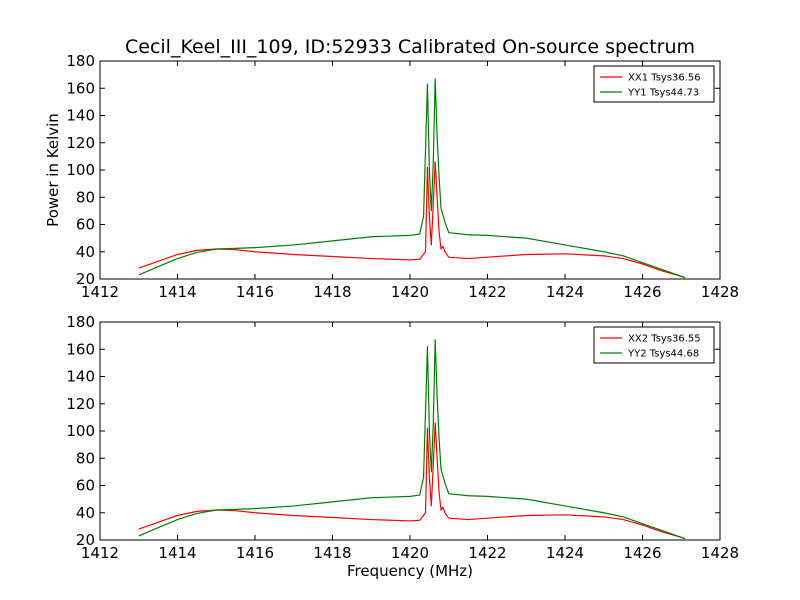 This screenshot has width=800, height=600. Describe the element at coordinates (663, 354) in the screenshot. I see `legend-label: YY2 Tsys44.68` at that location.